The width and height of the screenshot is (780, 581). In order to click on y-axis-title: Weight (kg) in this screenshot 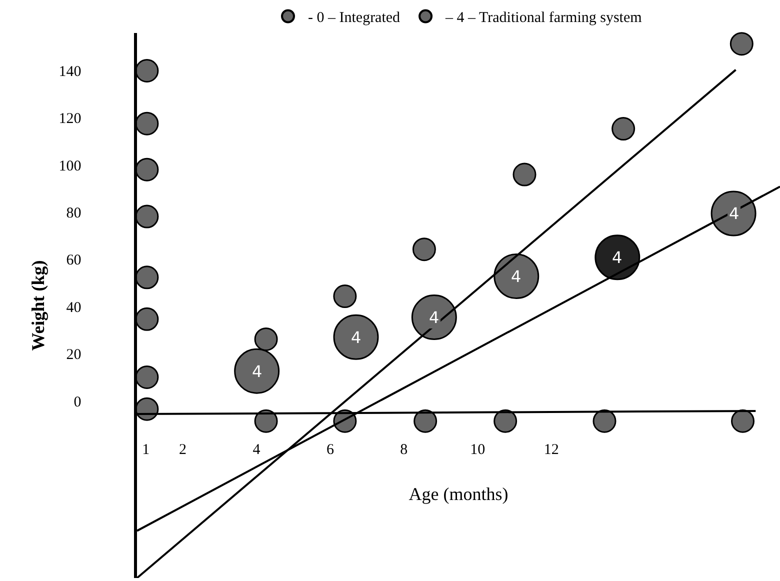, I will do `click(38, 305)`.